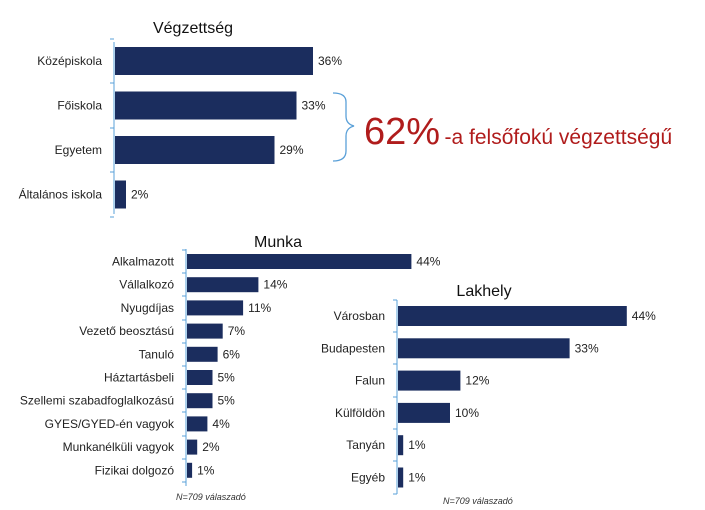 Image resolution: width=705 pixels, height=510 pixels. What do you see at coordinates (330, 61) in the screenshot?
I see `education-value-label: 36%` at bounding box center [330, 61].